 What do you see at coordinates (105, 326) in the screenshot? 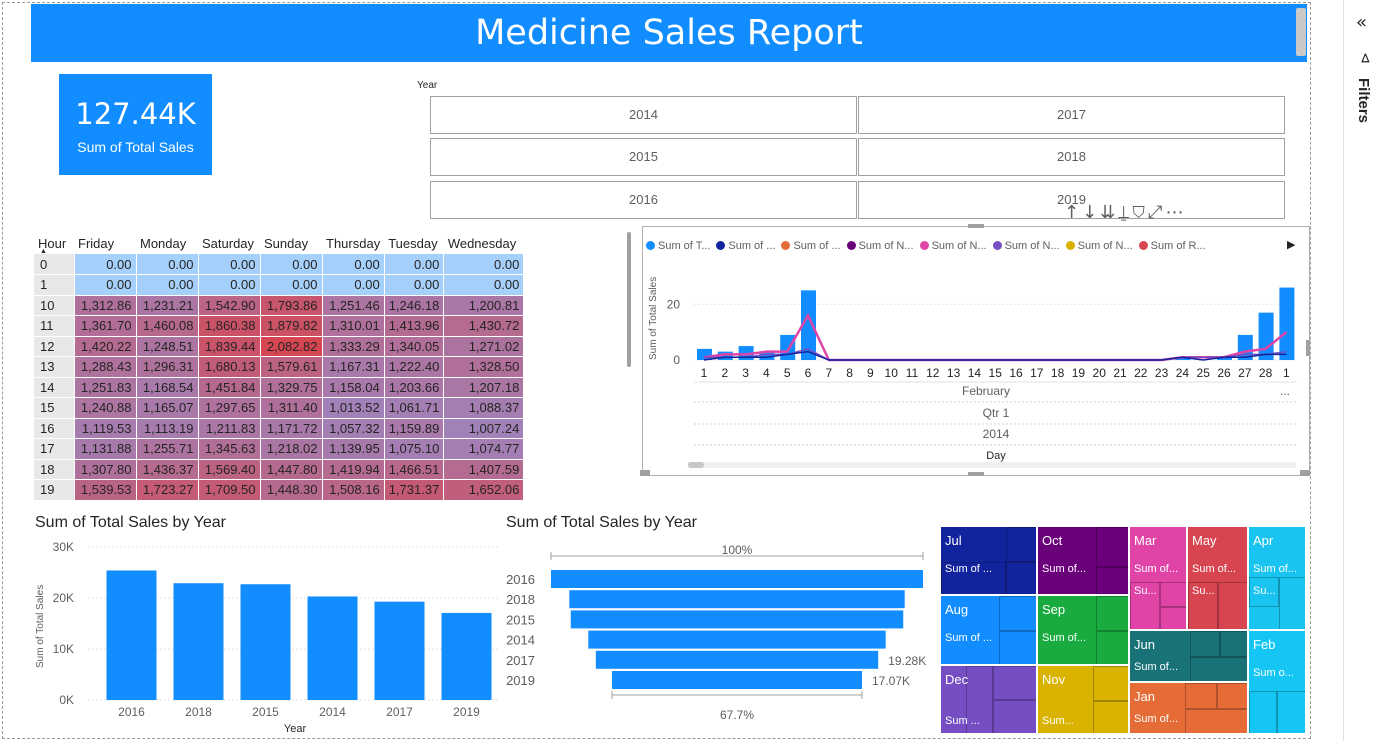
I see `matrix-cell: 1,361.70` at bounding box center [105, 326].